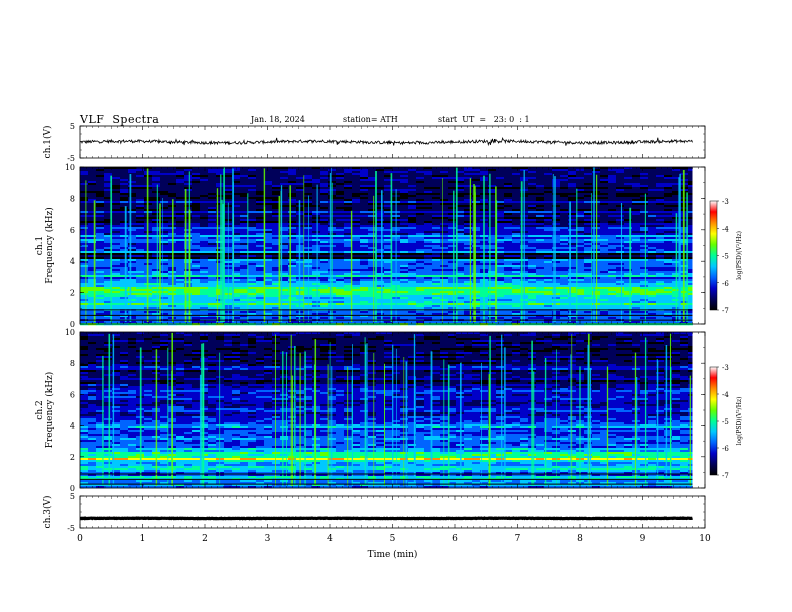 The height and width of the screenshot is (612, 792). Describe the element at coordinates (698, 245) in the screenshot. I see `ch1-spectrogram-nodata` at that location.